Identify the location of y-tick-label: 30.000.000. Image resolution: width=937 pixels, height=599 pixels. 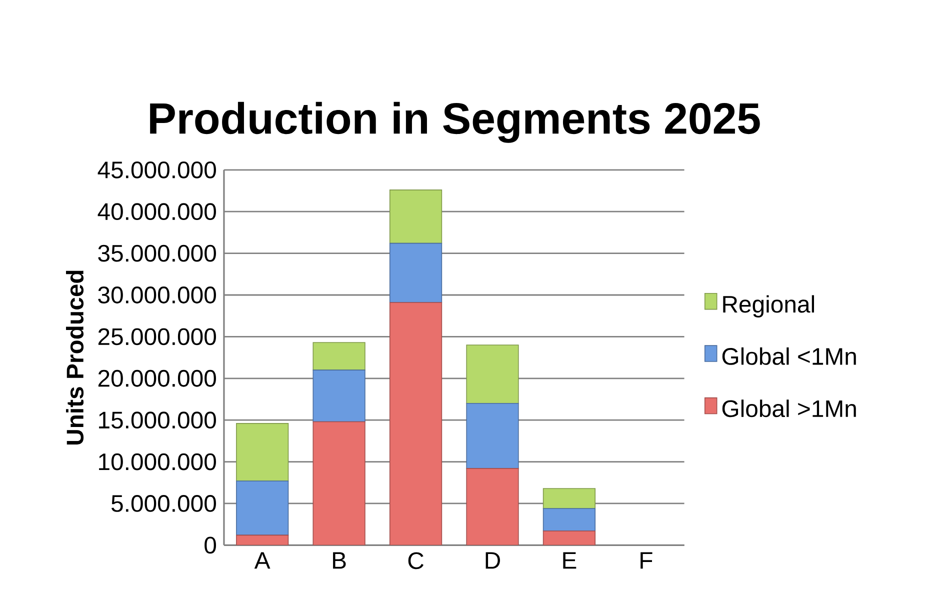
(157, 295).